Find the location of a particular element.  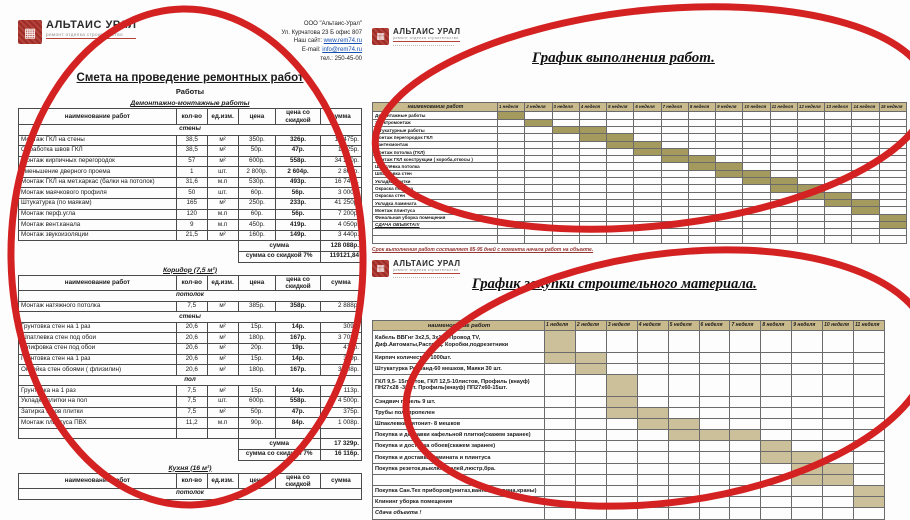

cell: 113р. is located at coordinates (341, 391).